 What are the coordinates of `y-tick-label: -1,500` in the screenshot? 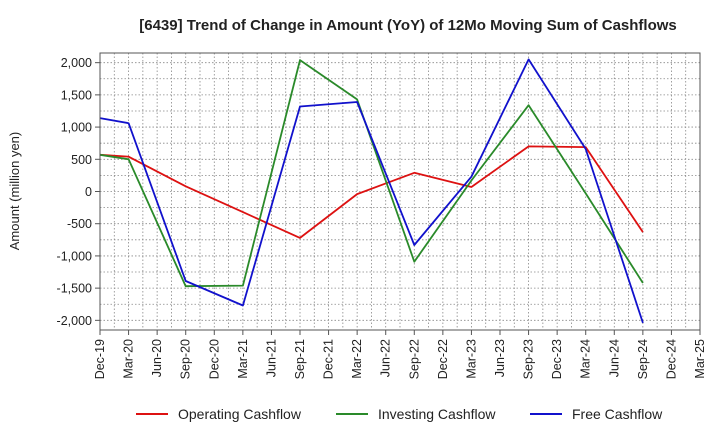 It's located at (74, 289).